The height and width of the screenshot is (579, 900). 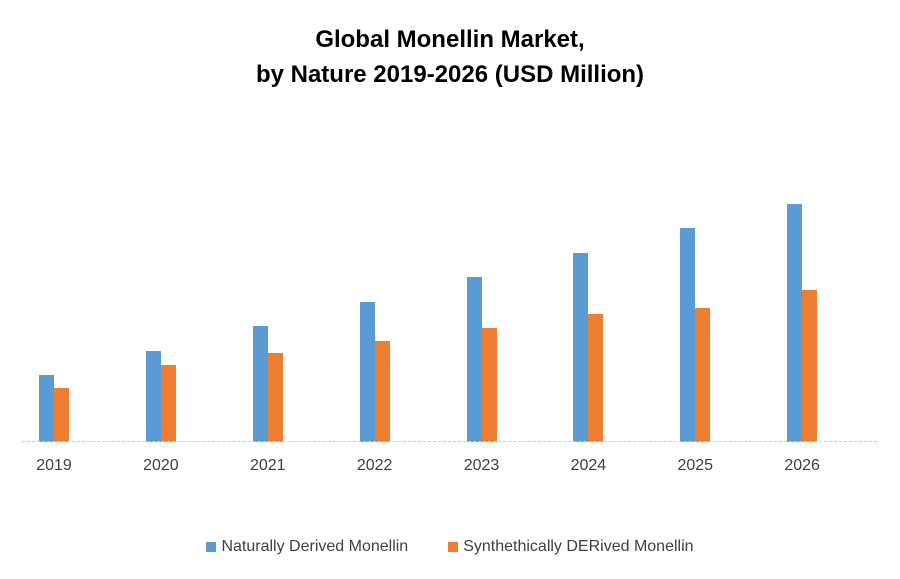 What do you see at coordinates (161, 465) in the screenshot?
I see `x-tick-label: 2020` at bounding box center [161, 465].